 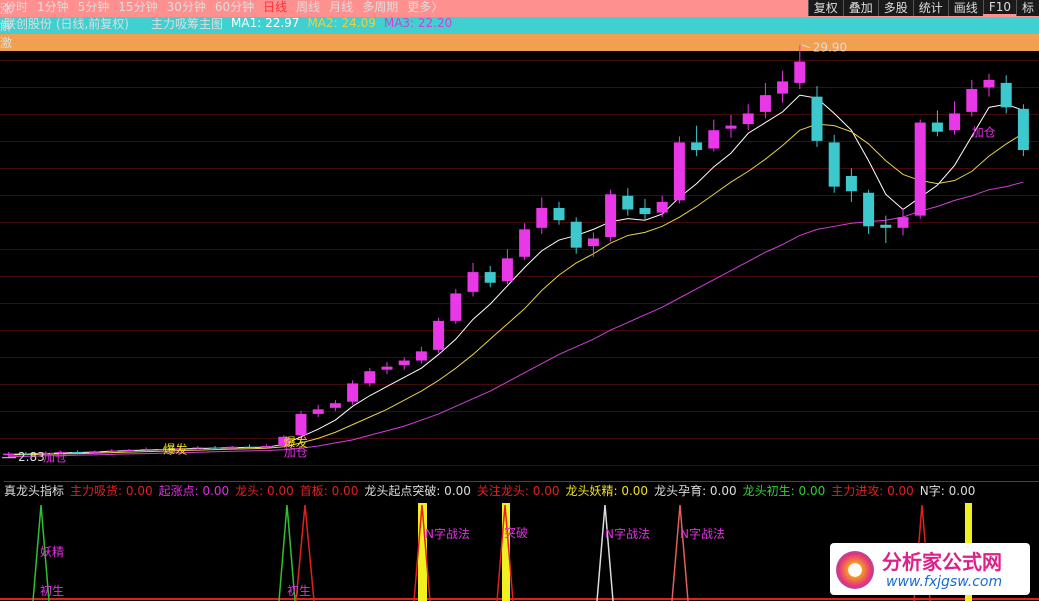 I want to click on period-toolbar: 分时 1分钟 5分钟 15分钟 30分钟 60分钟 日线 周线 月线 多周期 更多〉, so click(x=224, y=7).